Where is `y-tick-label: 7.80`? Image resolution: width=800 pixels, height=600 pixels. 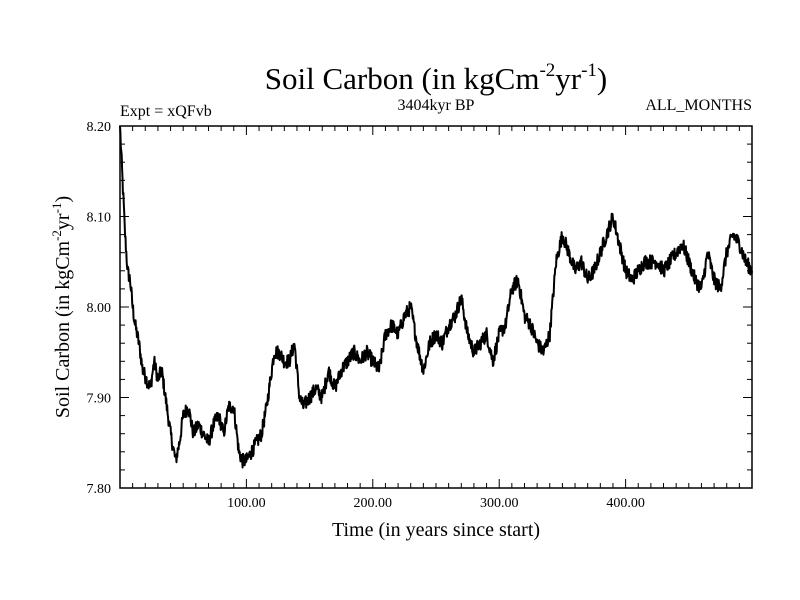 y-tick-label: 7.80 is located at coordinates (99, 489).